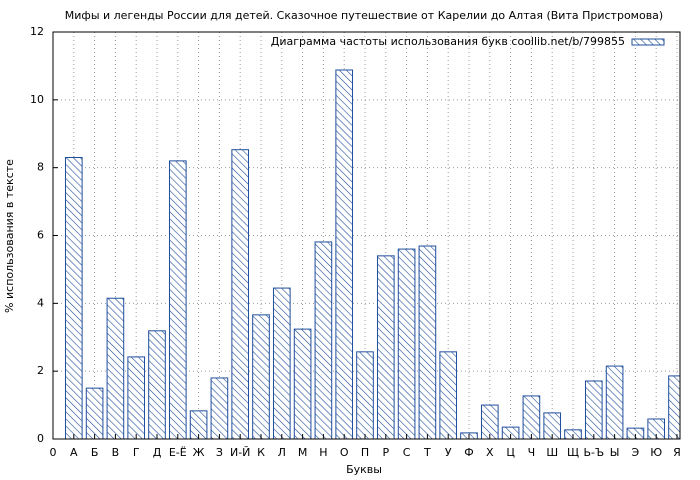  What do you see at coordinates (615, 452) in the screenshot?
I see `x-tick-label: Ы` at bounding box center [615, 452].